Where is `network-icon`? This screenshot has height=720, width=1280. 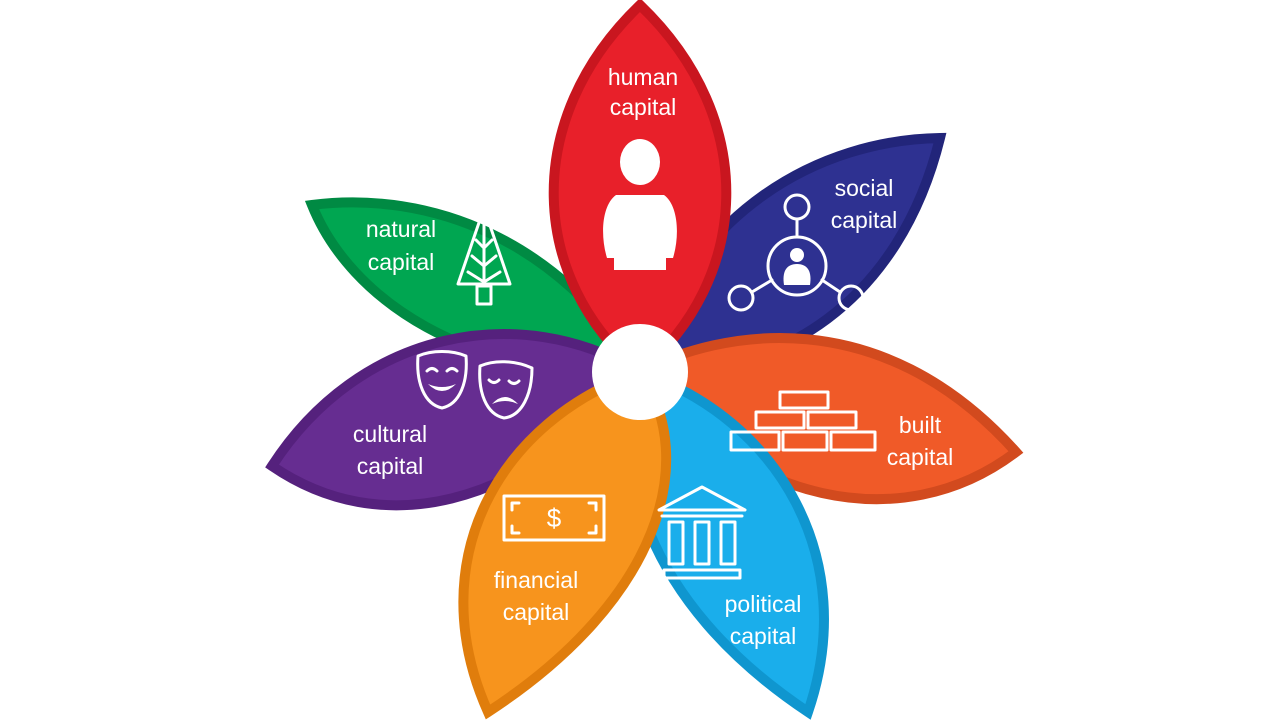 network-icon is located at coordinates (796, 252).